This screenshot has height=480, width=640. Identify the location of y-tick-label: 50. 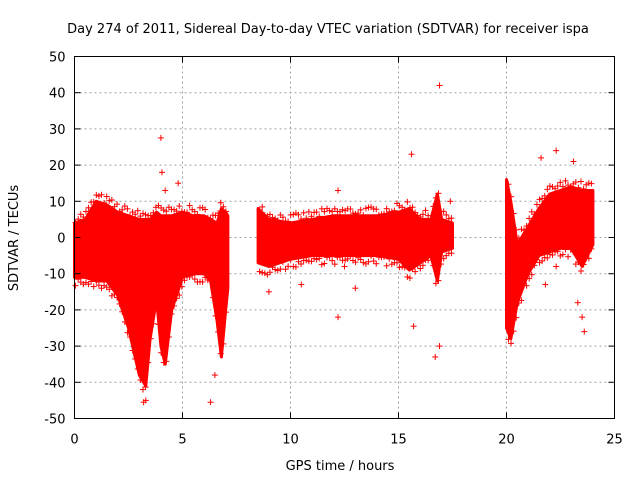
(57, 58).